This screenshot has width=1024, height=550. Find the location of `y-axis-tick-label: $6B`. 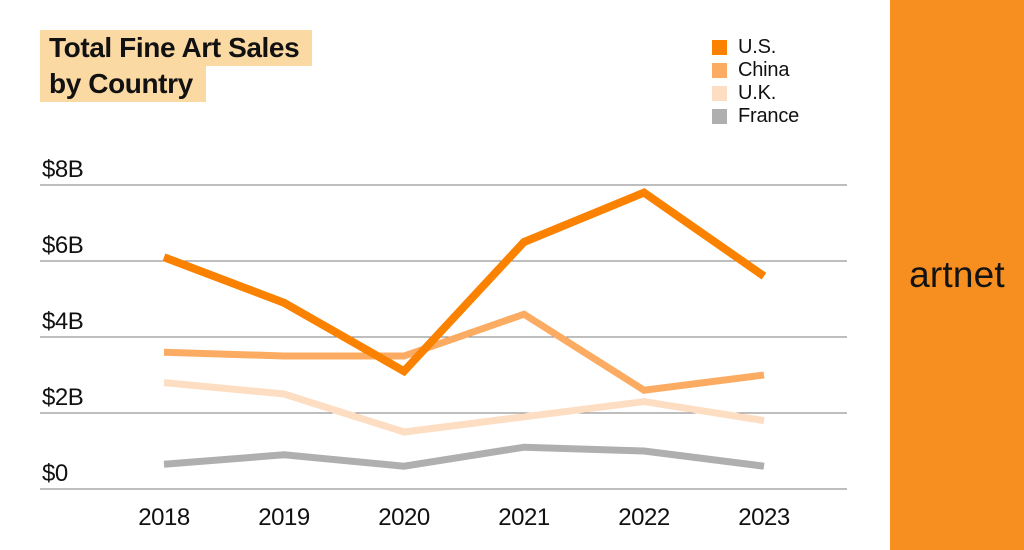

y-axis-tick-label: $6B is located at coordinates (62, 245).